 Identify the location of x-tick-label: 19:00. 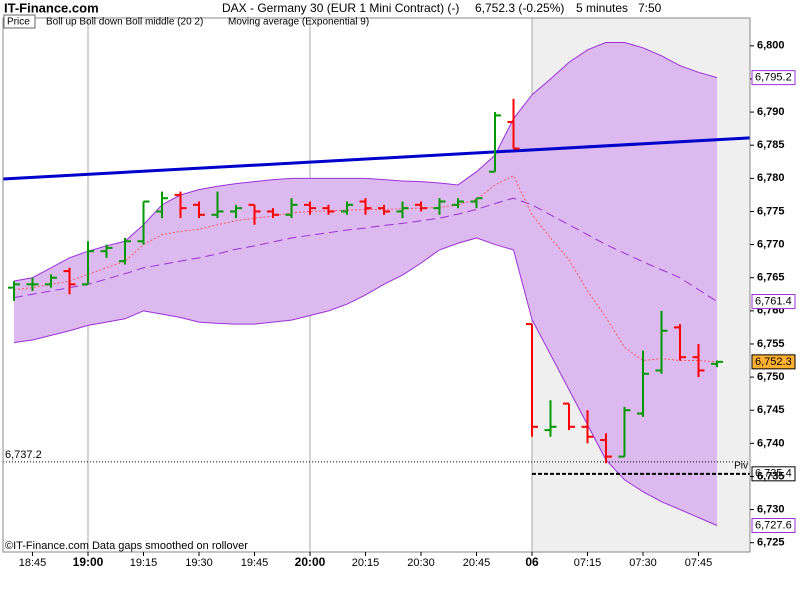
(88, 562).